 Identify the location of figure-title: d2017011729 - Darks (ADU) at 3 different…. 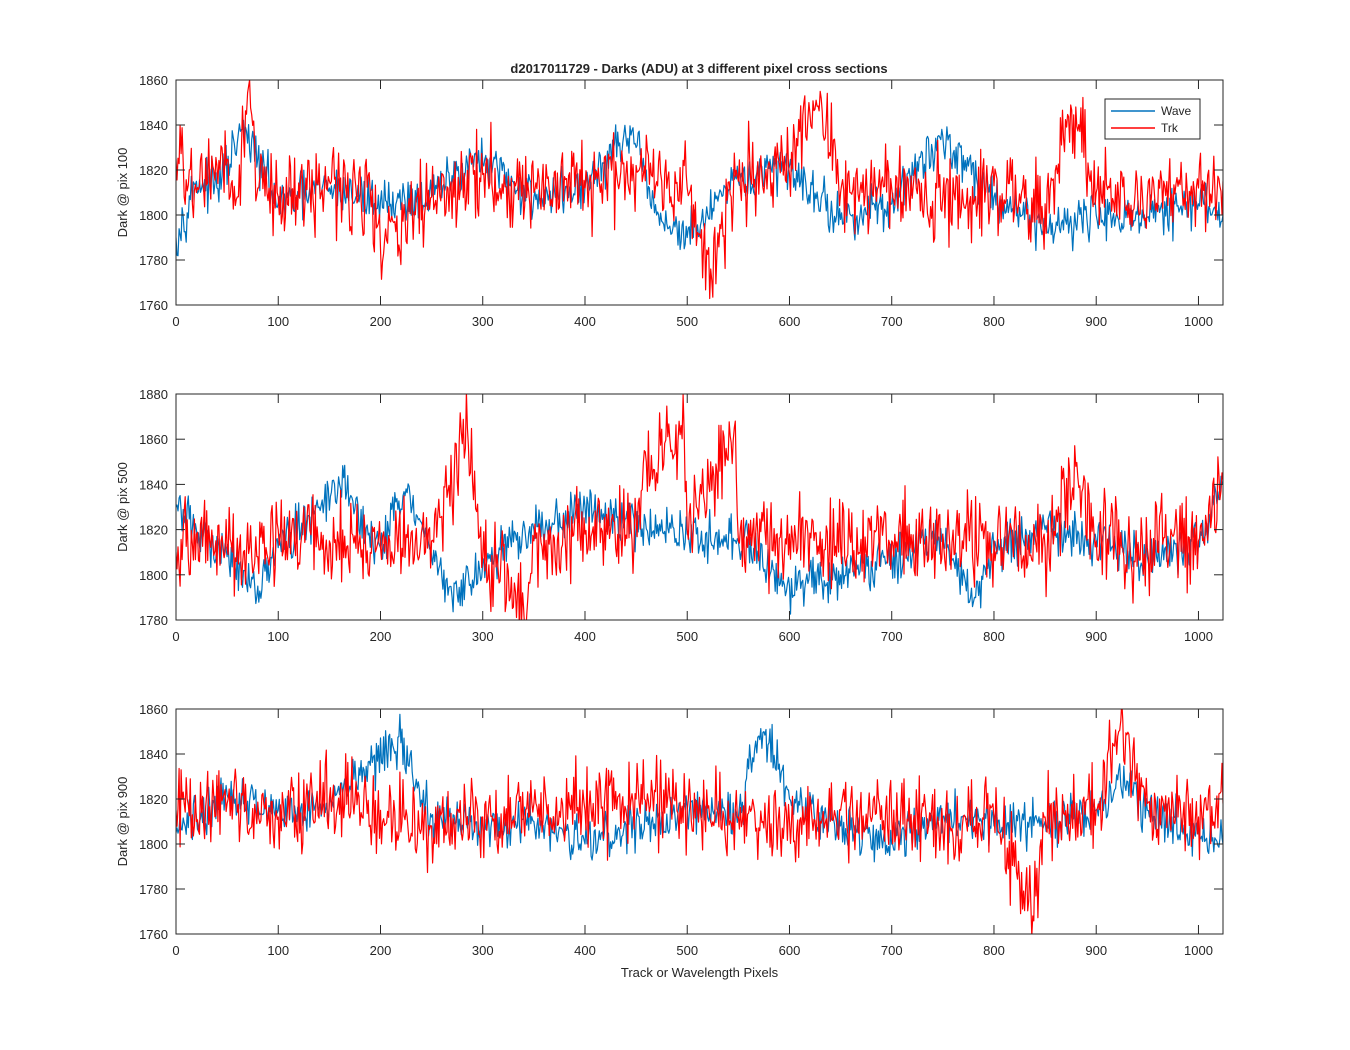
(698, 68).